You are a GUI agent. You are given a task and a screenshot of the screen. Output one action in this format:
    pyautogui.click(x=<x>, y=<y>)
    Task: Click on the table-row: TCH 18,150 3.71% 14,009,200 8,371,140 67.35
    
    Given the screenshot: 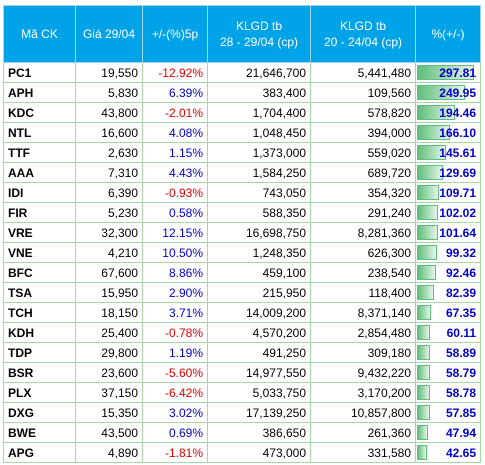 What is the action you would take?
    pyautogui.click(x=242, y=312)
    